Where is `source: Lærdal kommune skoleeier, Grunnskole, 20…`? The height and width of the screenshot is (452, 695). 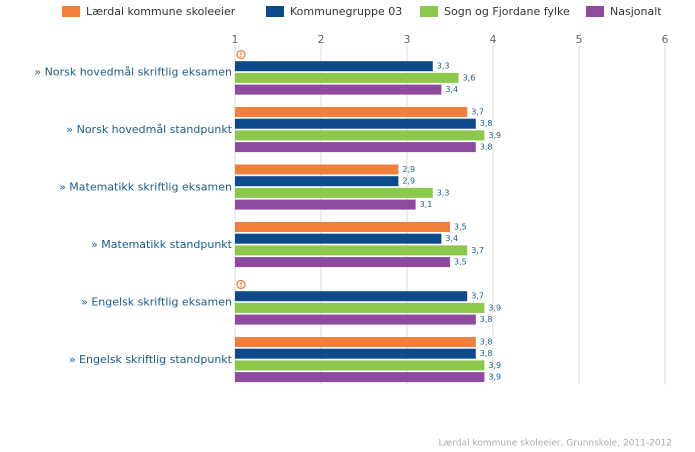 source: Lærdal kommune skoleeier, Grunnskole, 20… is located at coordinates (555, 444).